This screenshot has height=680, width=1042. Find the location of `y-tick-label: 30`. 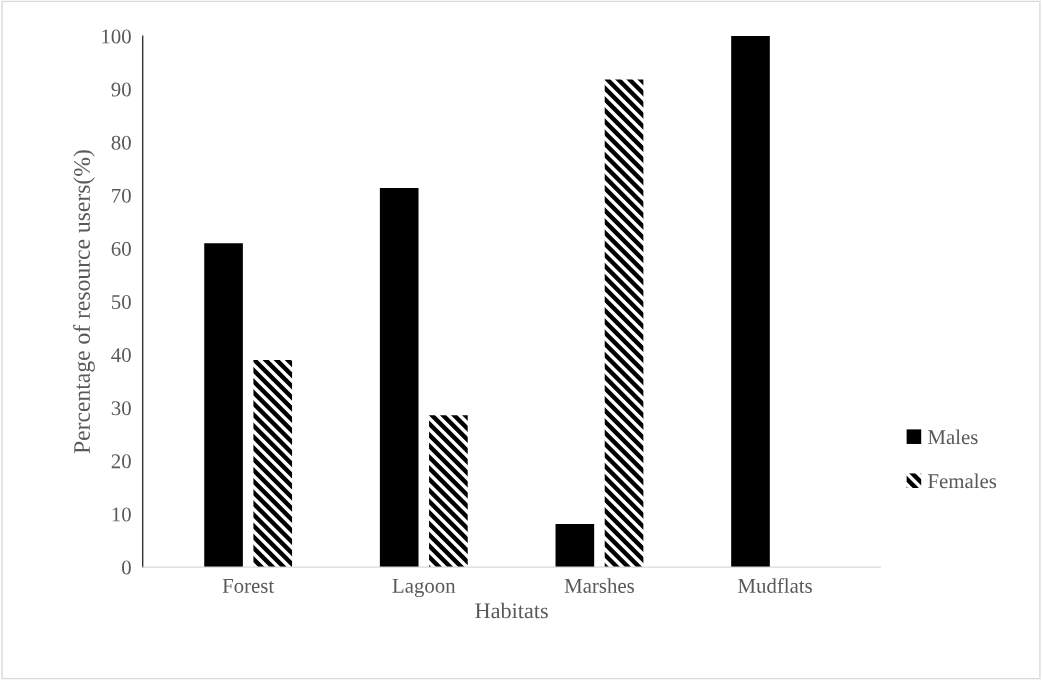

y-tick-label: 30 is located at coordinates (121, 408).